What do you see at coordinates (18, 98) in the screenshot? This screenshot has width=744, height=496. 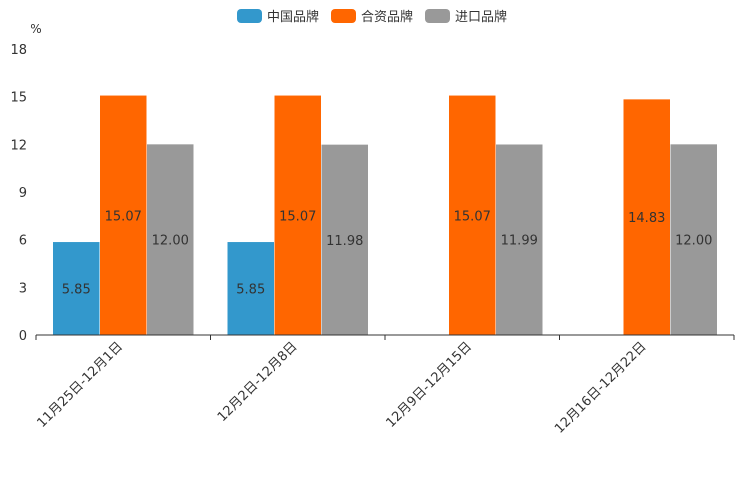 I see `y-tick-label: 15` at bounding box center [18, 98].